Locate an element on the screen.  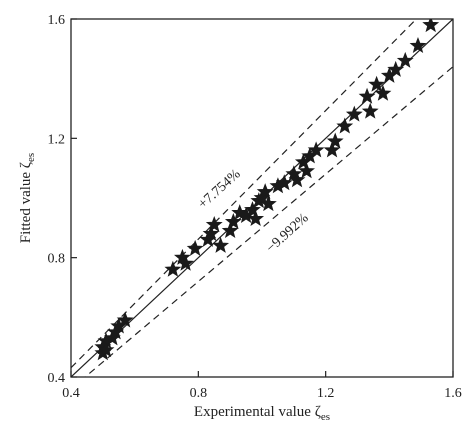
y-axis-title: Fitted value ζes is located at coordinates (27, 198).